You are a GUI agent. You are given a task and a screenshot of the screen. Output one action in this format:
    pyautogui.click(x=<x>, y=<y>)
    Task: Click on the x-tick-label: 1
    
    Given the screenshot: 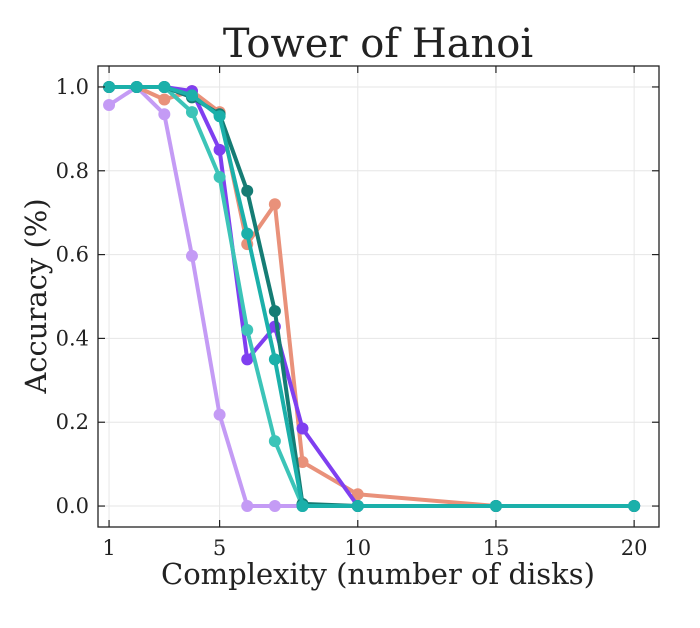 What is the action you would take?
    pyautogui.click(x=108, y=548)
    